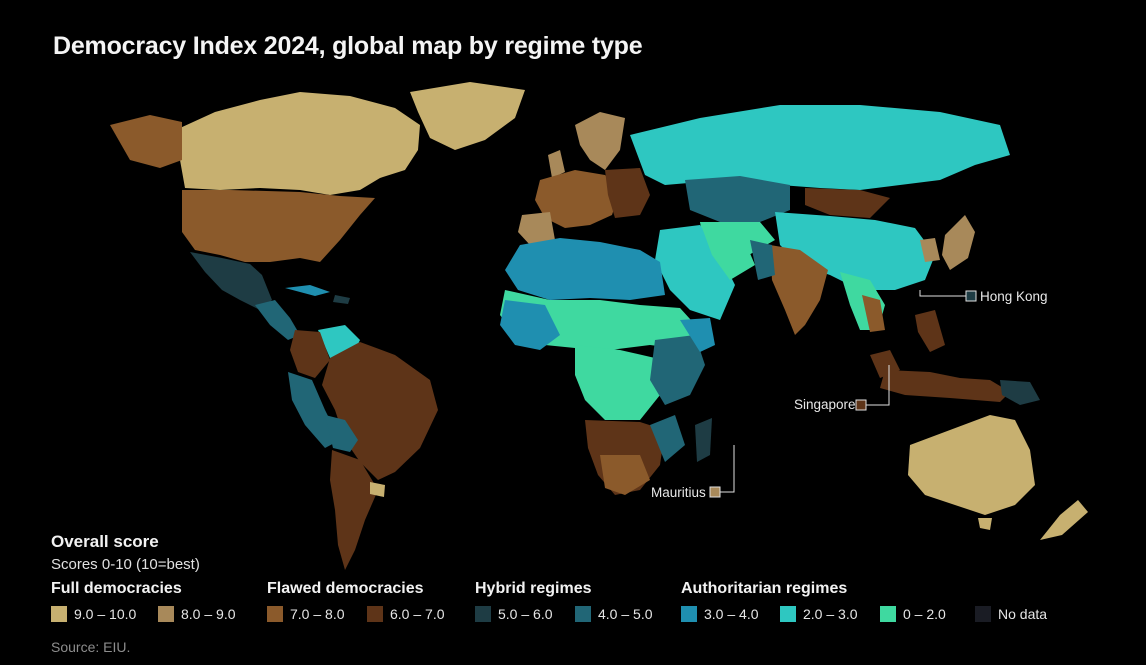 The image size is (1146, 665). What do you see at coordinates (855, 251) in the screenshot?
I see `china-region` at bounding box center [855, 251].